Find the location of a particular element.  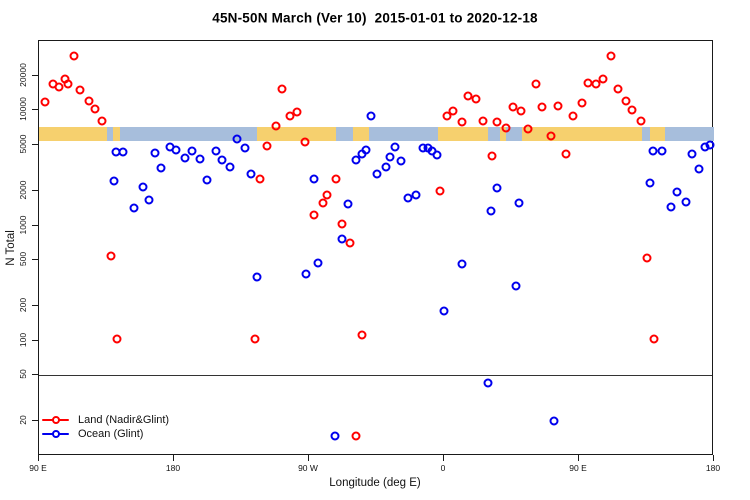

ocean-series-symbol-icon is located at coordinates (55, 433).